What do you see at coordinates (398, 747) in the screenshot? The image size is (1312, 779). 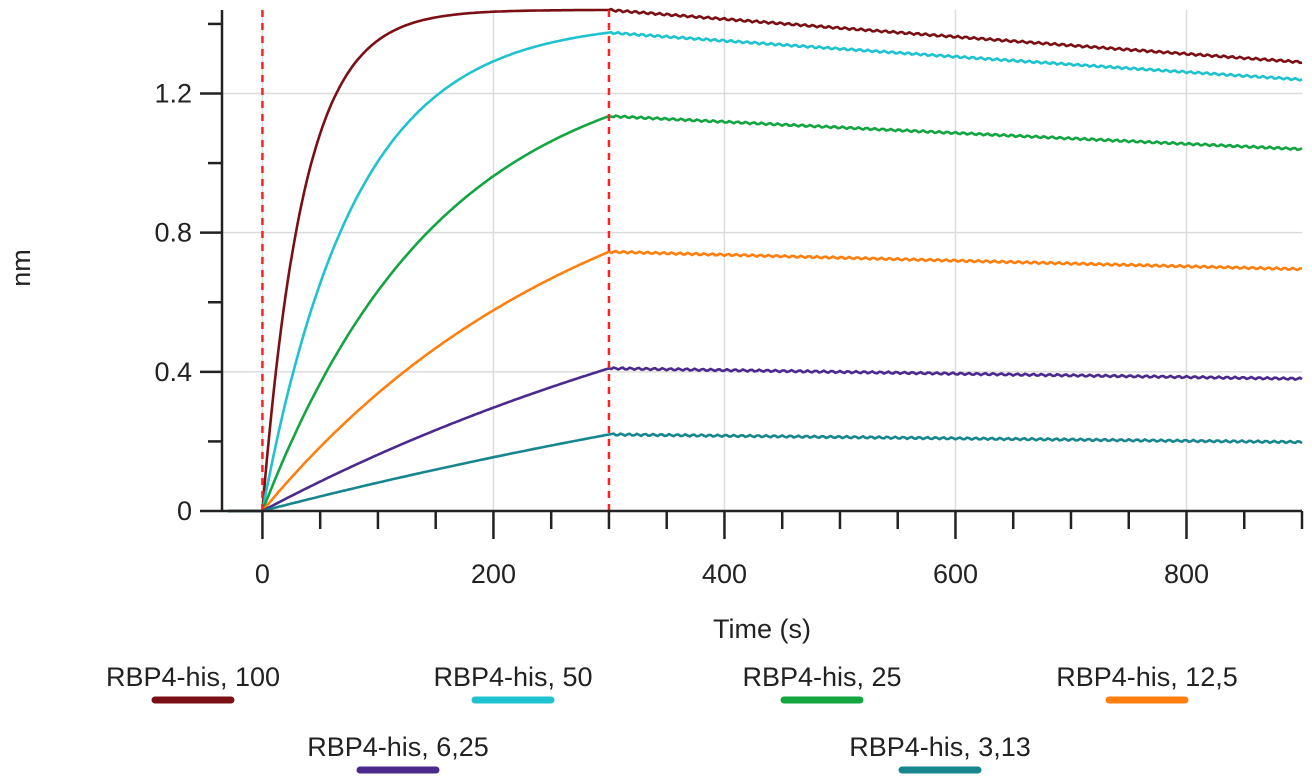 I see `legend-label: RBP4-his, 6,25` at bounding box center [398, 747].